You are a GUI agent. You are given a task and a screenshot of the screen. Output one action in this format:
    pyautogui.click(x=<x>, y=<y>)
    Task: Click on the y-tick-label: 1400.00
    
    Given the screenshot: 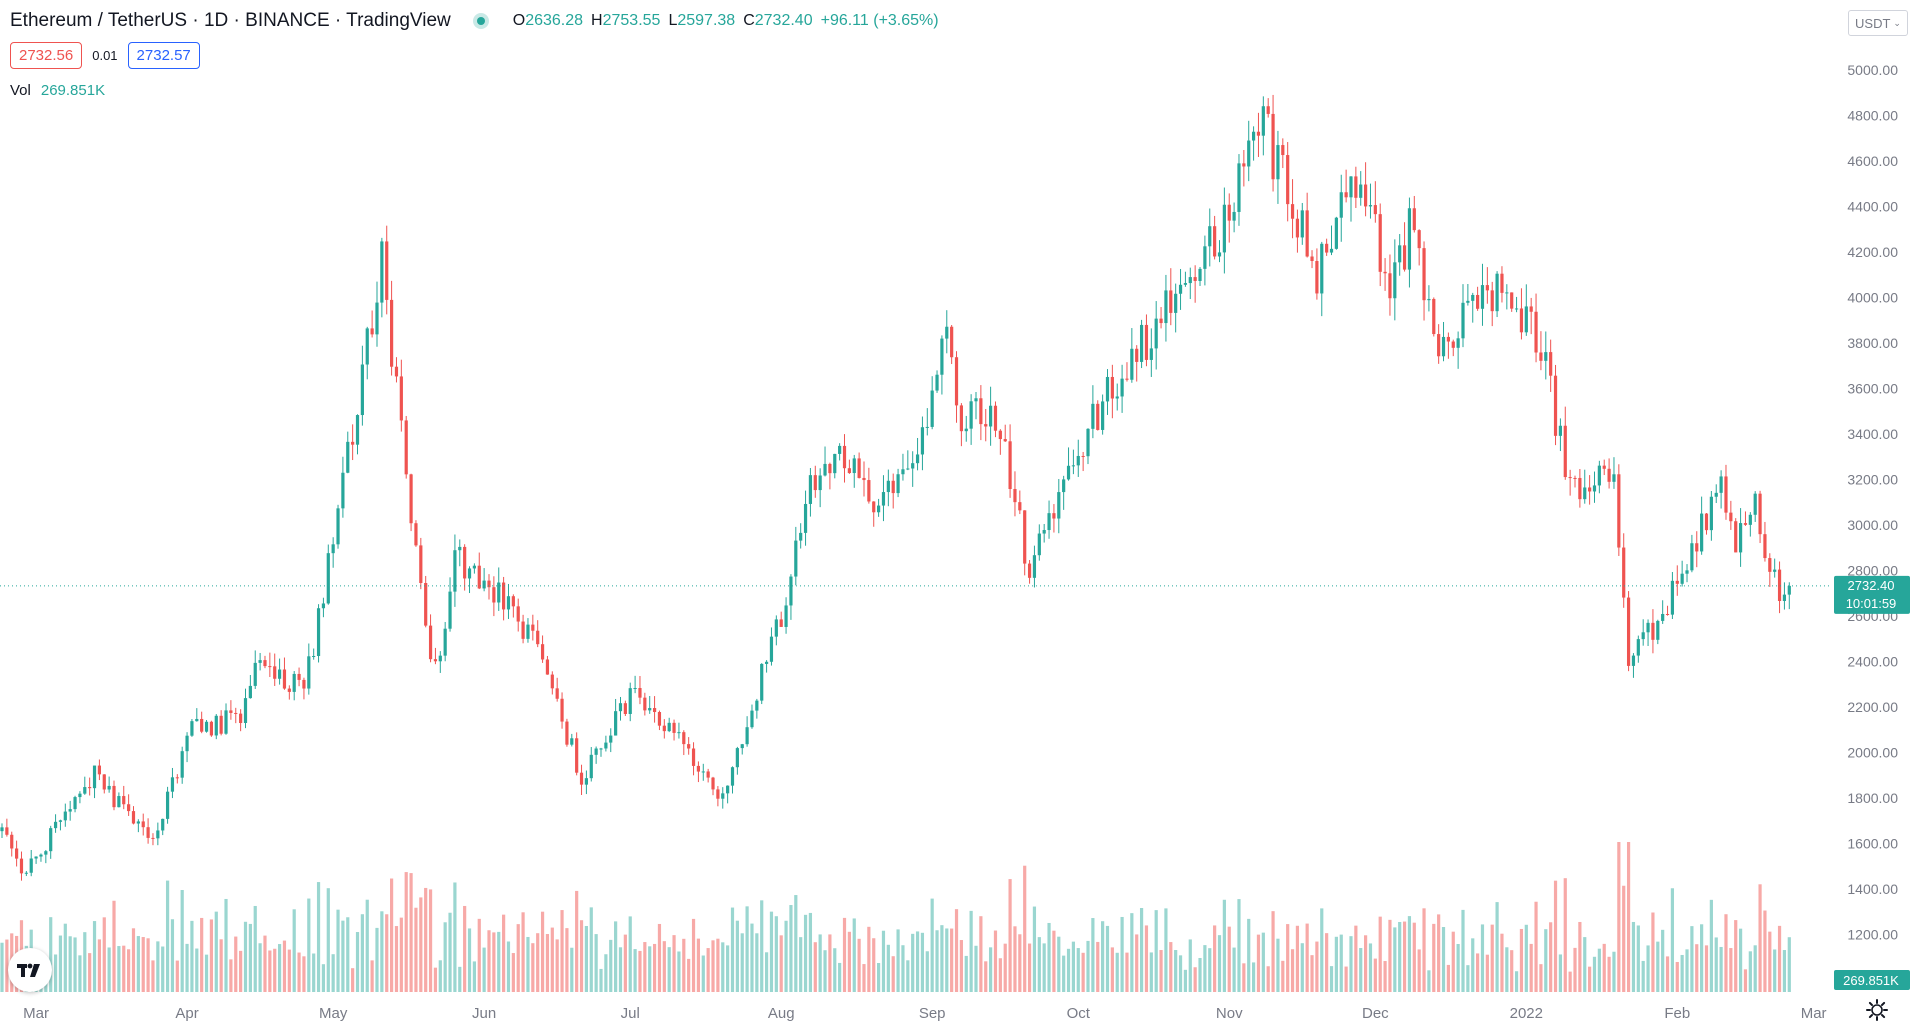 What is the action you would take?
    pyautogui.click(x=1872, y=889)
    